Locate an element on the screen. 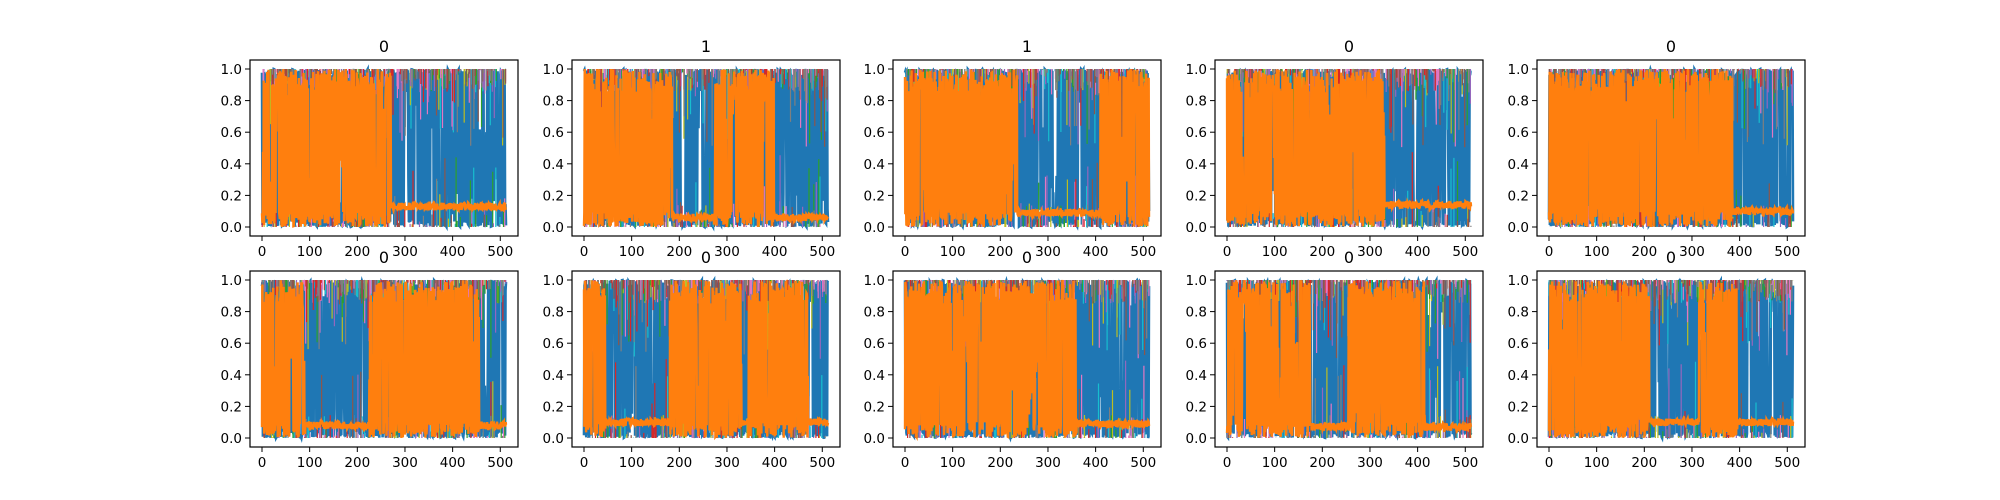  subplot-1: 0 100 200 300 400 500 0.0 0.2 0.4 0.6 0.8 1.0 0 is located at coordinates (370, 148).